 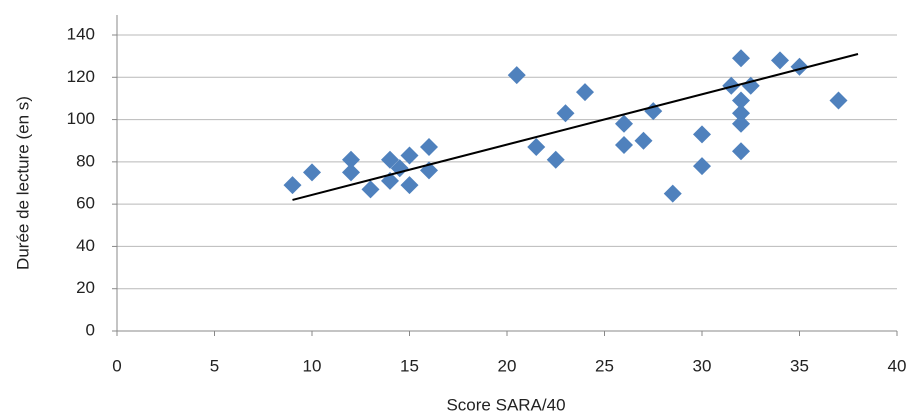 I want to click on y-tick-label: 120, so click(x=81, y=76).